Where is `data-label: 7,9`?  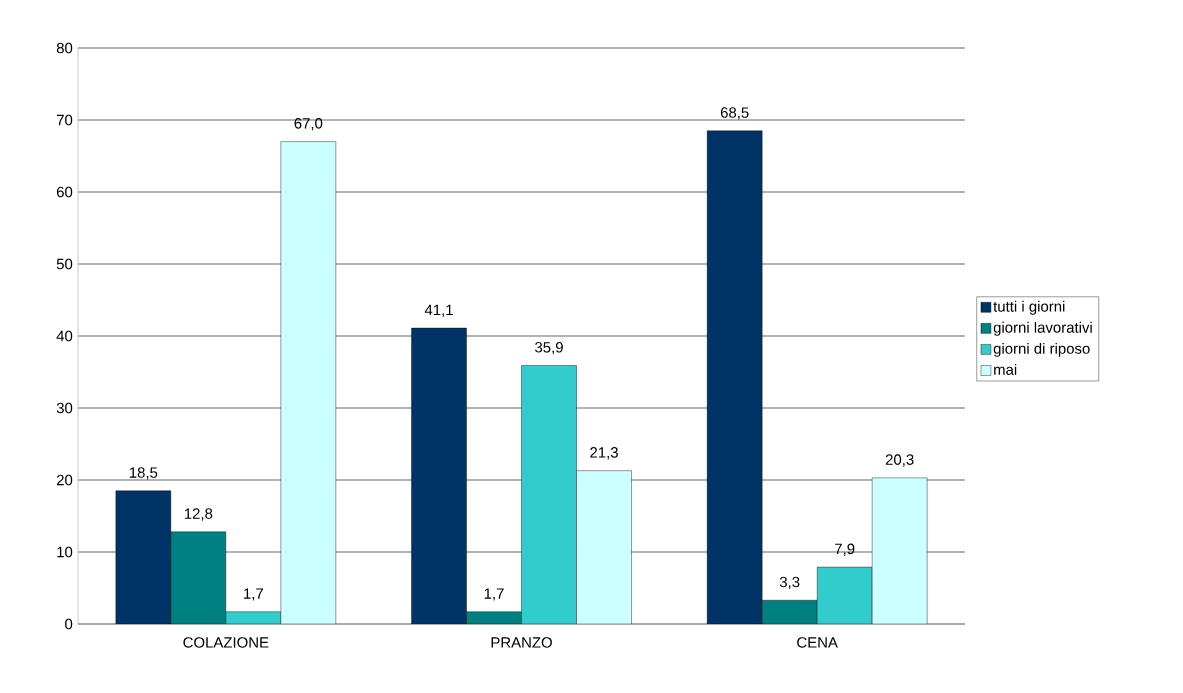 data-label: 7,9 is located at coordinates (845, 549).